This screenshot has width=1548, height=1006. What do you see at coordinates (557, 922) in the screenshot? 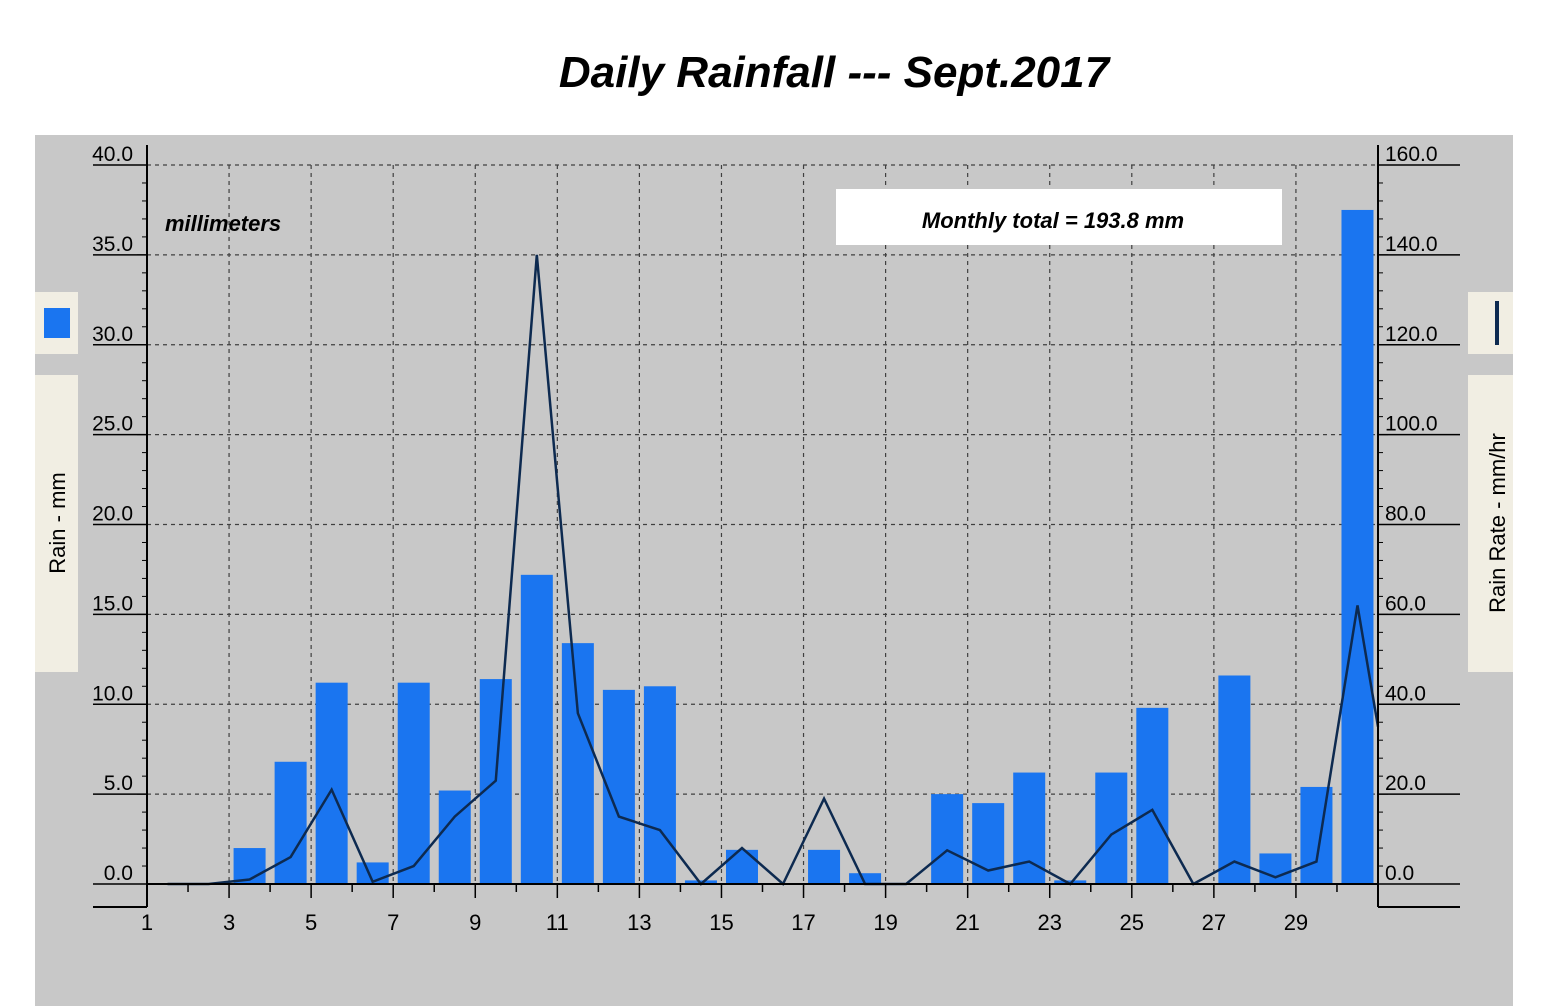
I see `x-tick-label: 11` at bounding box center [557, 922].